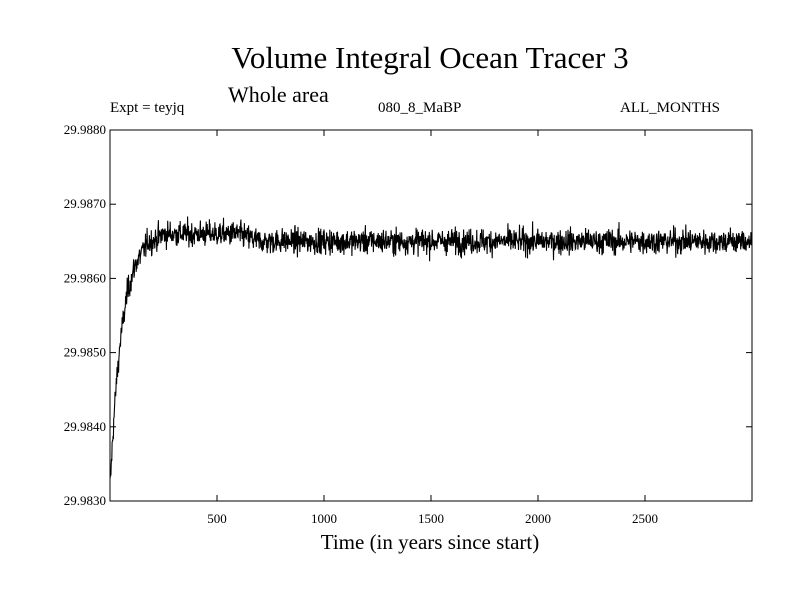  What do you see at coordinates (147, 108) in the screenshot?
I see `experiment-label: Expt = teyjq` at bounding box center [147, 108].